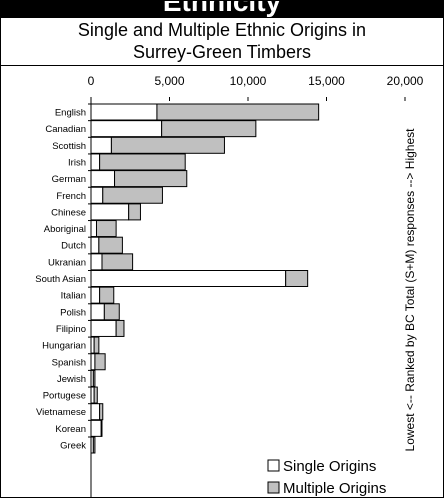 This screenshot has width=444, height=498. Describe the element at coordinates (60, 279) in the screenshot. I see `category-label: South Asian` at that location.